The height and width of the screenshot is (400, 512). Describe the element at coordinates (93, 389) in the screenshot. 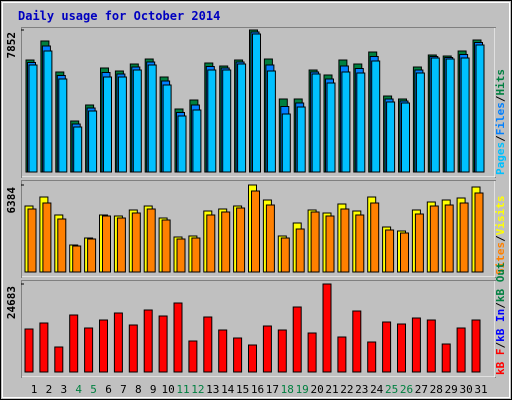

I see `x-tick-label: 5` at that location.